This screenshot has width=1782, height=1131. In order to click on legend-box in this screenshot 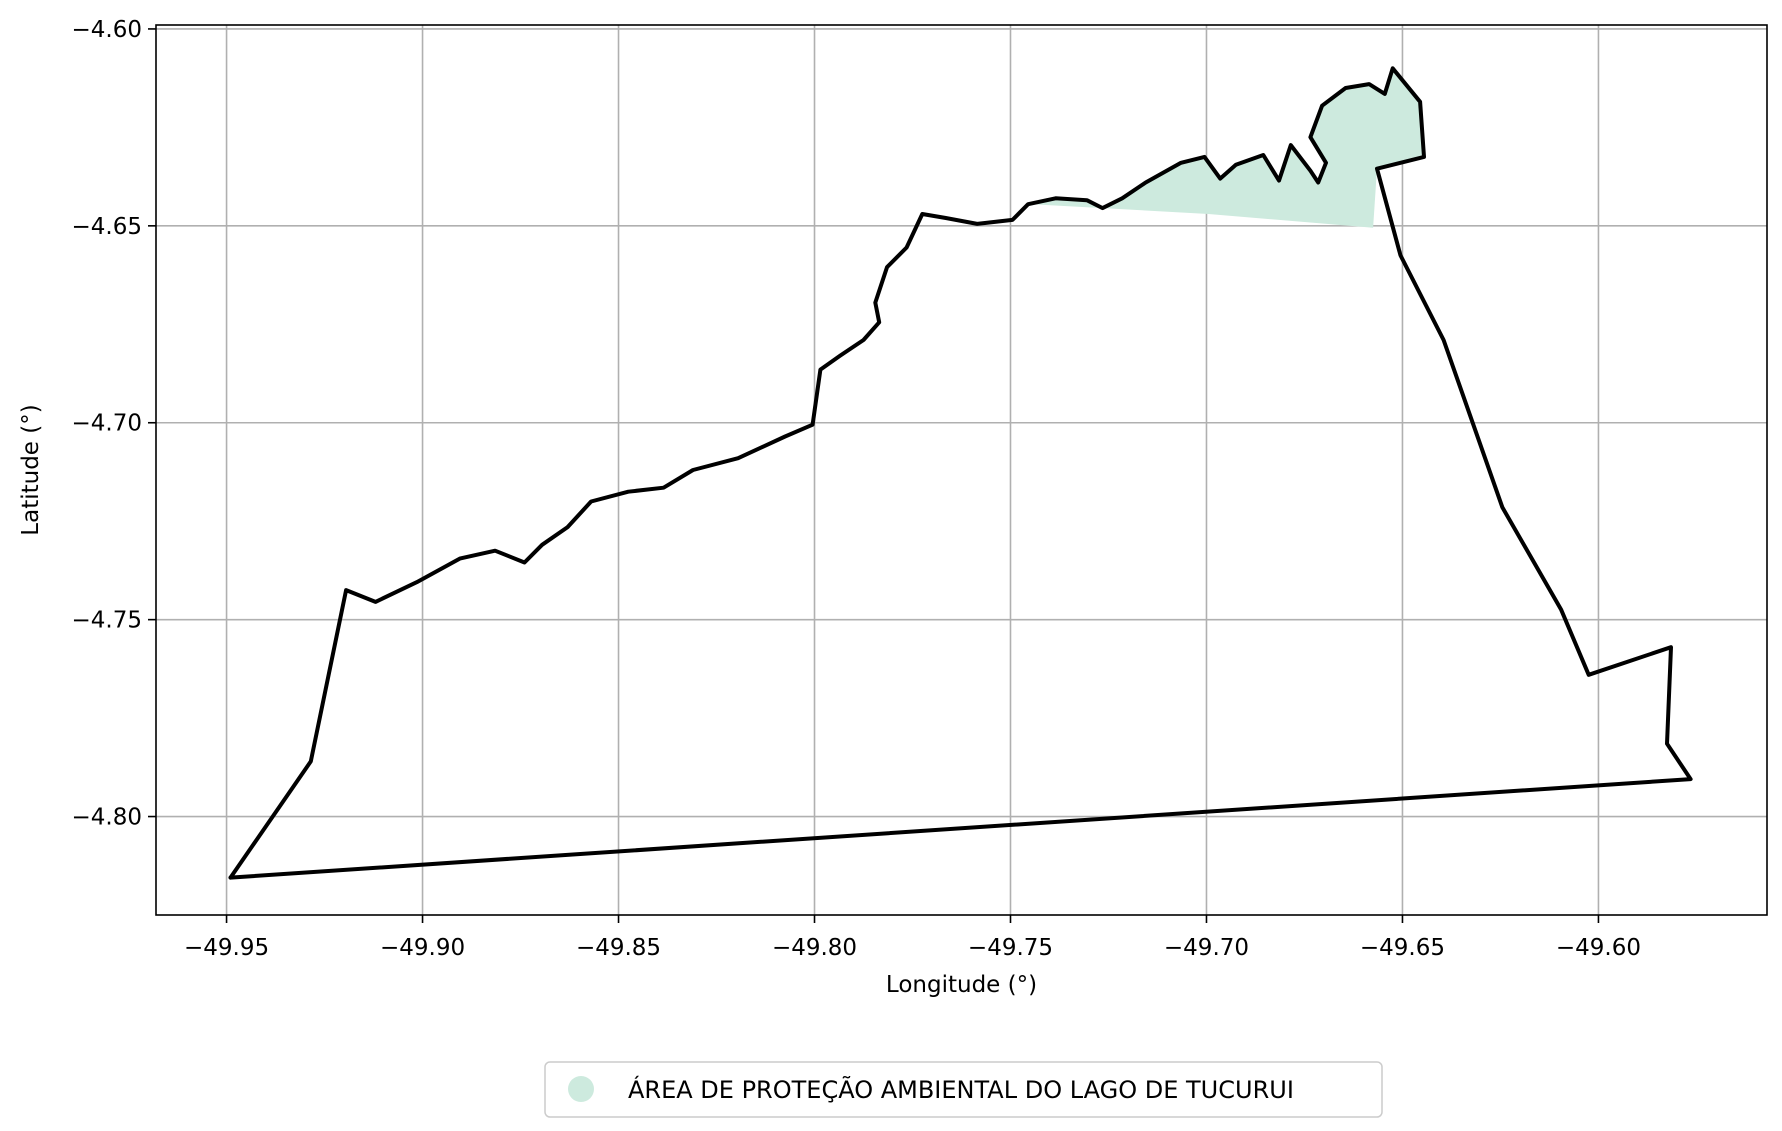, I will do `click(963, 1089)`.